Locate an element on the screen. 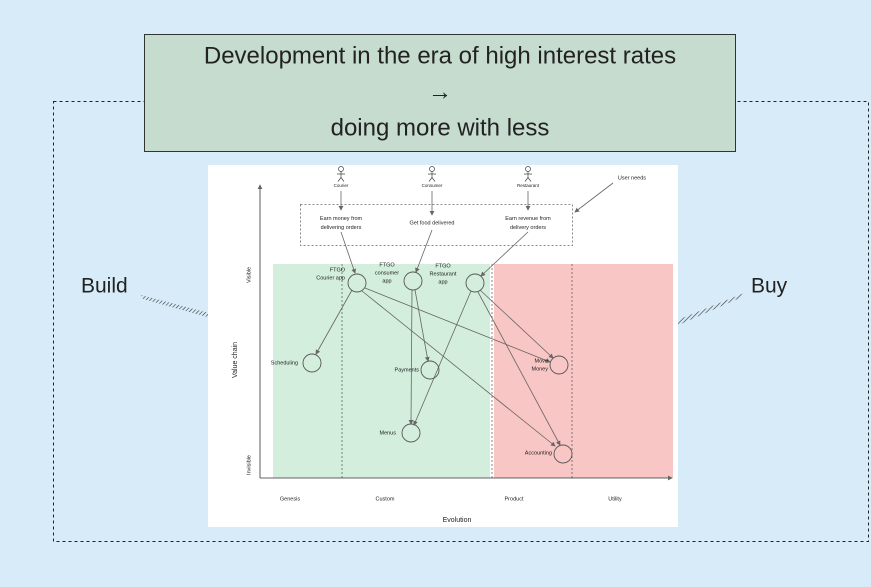  component-label: Payments is located at coordinates (407, 370).